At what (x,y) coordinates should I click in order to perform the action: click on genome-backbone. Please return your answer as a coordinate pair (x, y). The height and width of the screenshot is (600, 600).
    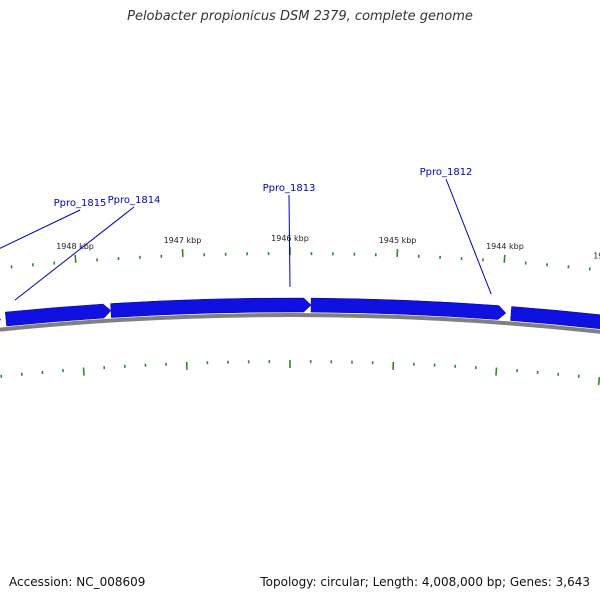
    Looking at the image, I should click on (300, 323).